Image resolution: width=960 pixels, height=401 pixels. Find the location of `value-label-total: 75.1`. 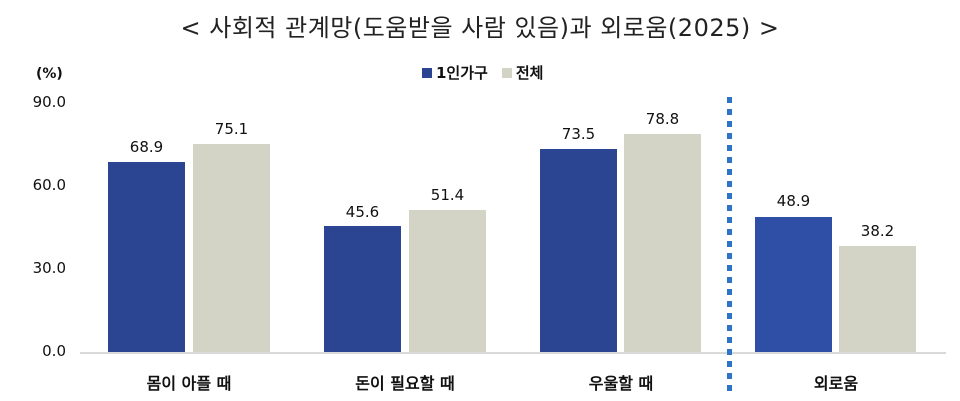

value-label-total: 75.1 is located at coordinates (231, 129).